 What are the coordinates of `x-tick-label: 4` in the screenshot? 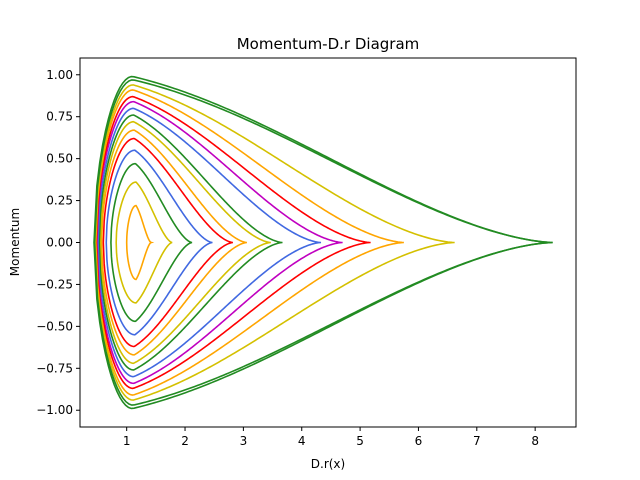 It's located at (302, 441).